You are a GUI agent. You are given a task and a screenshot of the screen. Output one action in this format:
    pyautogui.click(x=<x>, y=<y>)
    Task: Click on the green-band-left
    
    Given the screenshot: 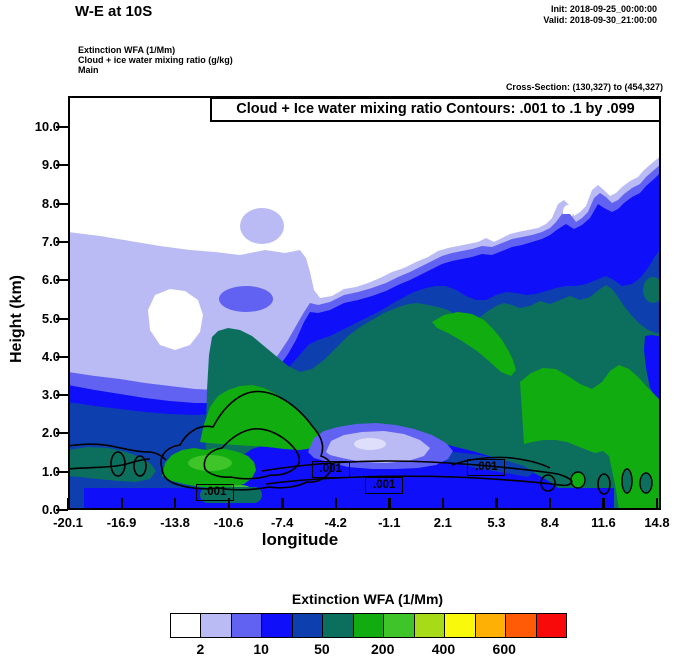 What is the action you would take?
    pyautogui.click(x=260, y=417)
    